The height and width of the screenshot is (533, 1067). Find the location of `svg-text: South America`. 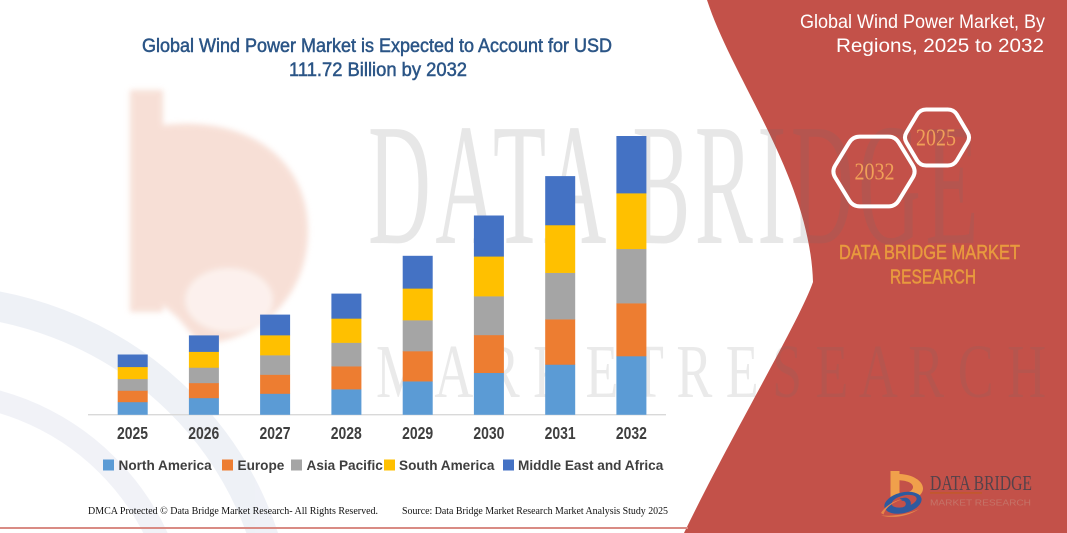

svg-text: South America is located at coordinates (447, 465).